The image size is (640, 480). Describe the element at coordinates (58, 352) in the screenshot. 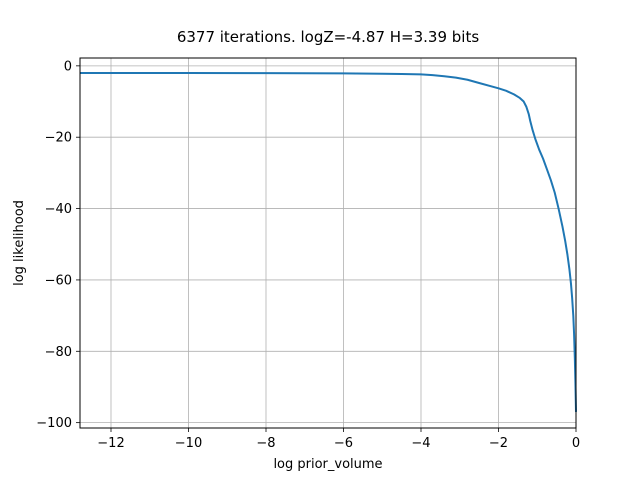

I see `y-tick-label: −80` at that location.